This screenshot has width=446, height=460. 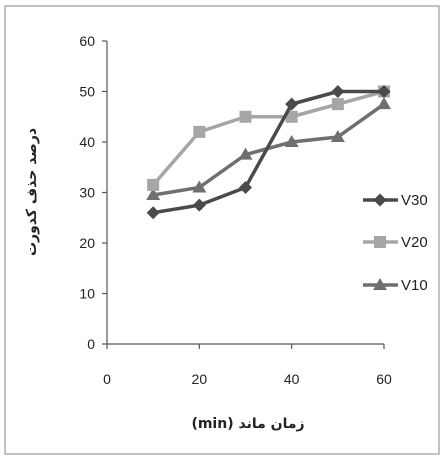 What do you see at coordinates (200, 379) in the screenshot?
I see `x-tick-label: 20` at bounding box center [200, 379].